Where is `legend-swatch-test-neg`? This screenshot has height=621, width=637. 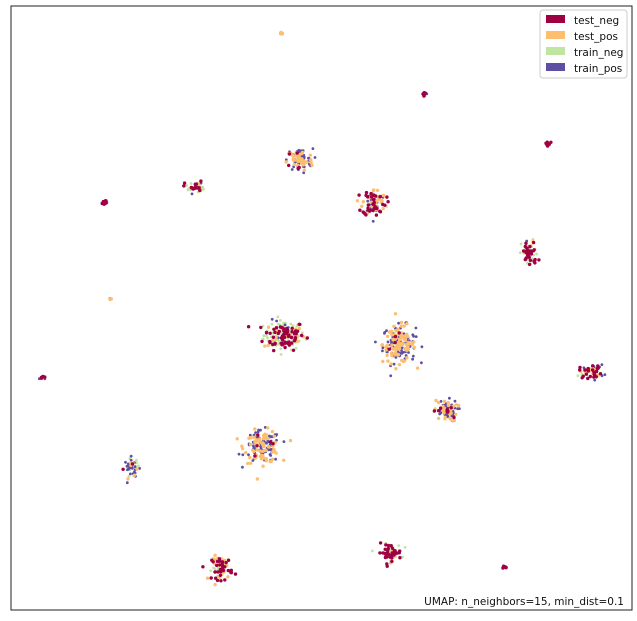 legend-swatch-test-neg is located at coordinates (555, 19).